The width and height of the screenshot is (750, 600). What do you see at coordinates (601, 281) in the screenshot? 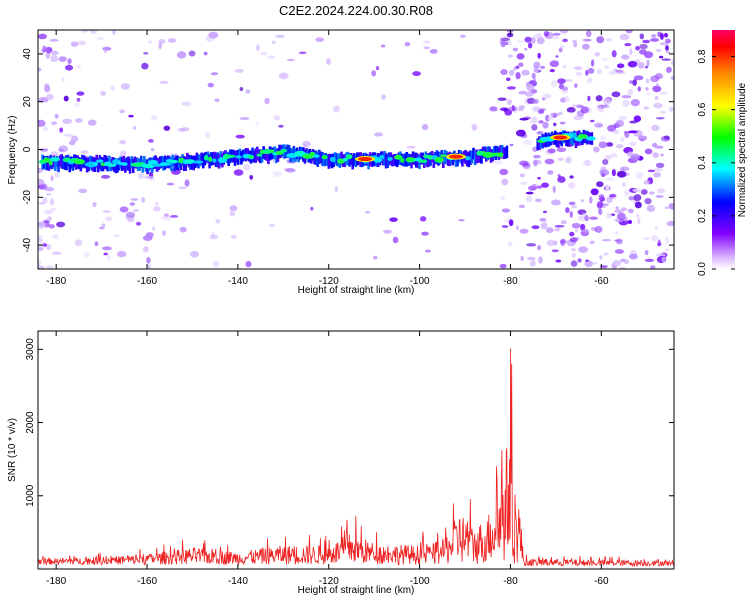
I see `spectrogram-x-tick-label: -60` at bounding box center [601, 281].